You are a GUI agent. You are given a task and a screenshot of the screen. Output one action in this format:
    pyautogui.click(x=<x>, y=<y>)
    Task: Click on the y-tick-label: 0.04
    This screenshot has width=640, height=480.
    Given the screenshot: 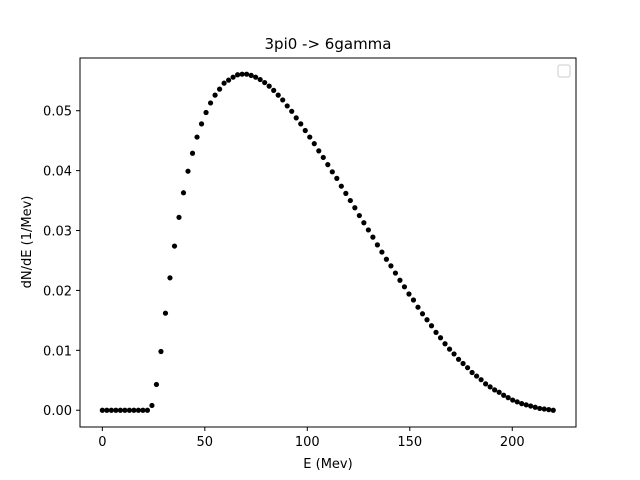 What is the action you would take?
    pyautogui.click(x=57, y=172)
    